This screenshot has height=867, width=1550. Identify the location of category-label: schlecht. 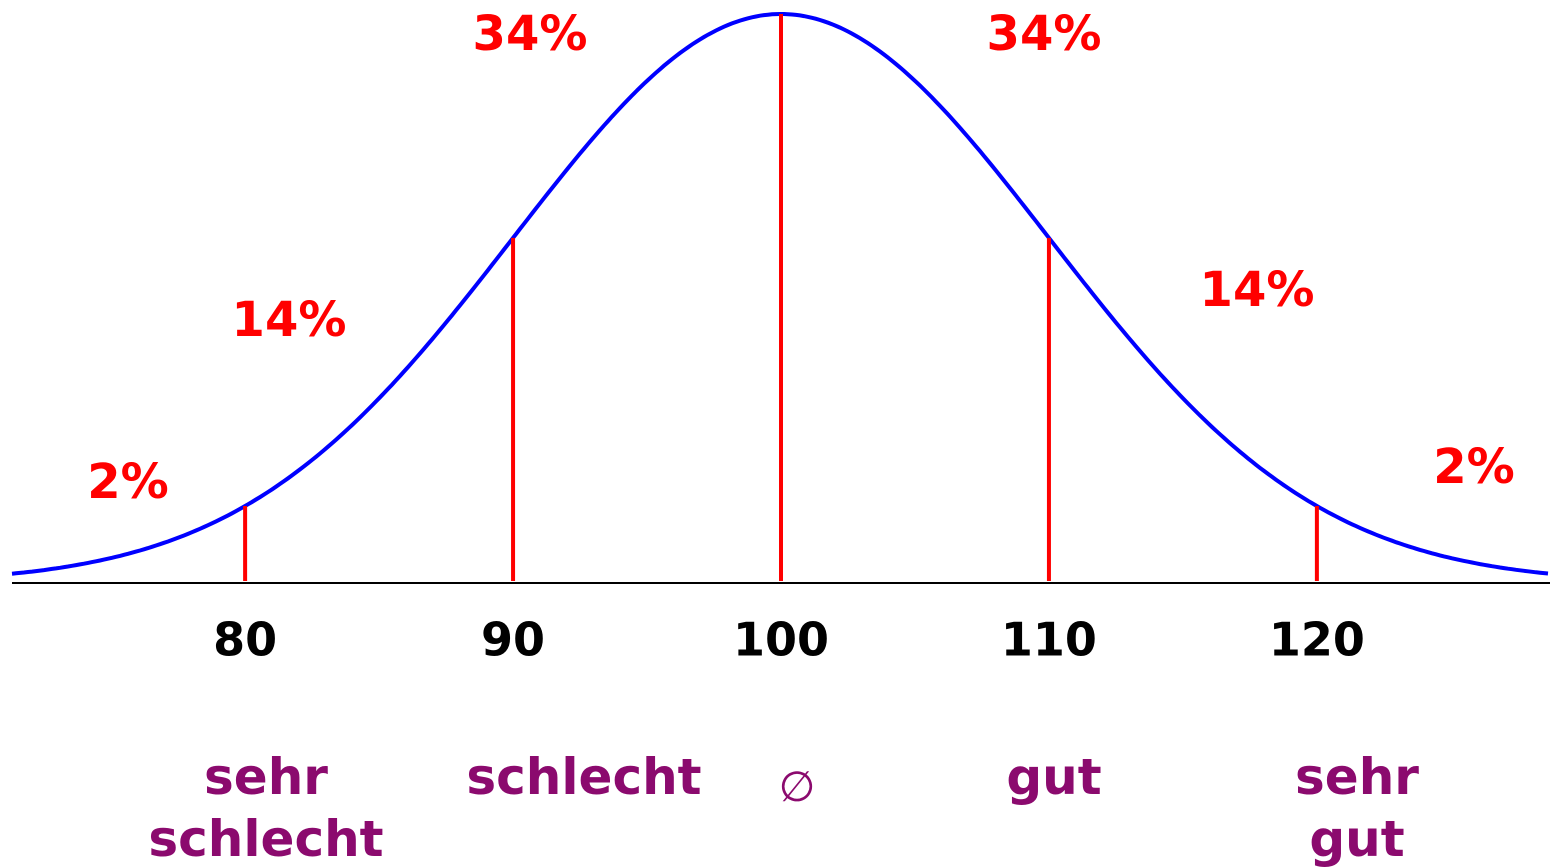
(584, 777).